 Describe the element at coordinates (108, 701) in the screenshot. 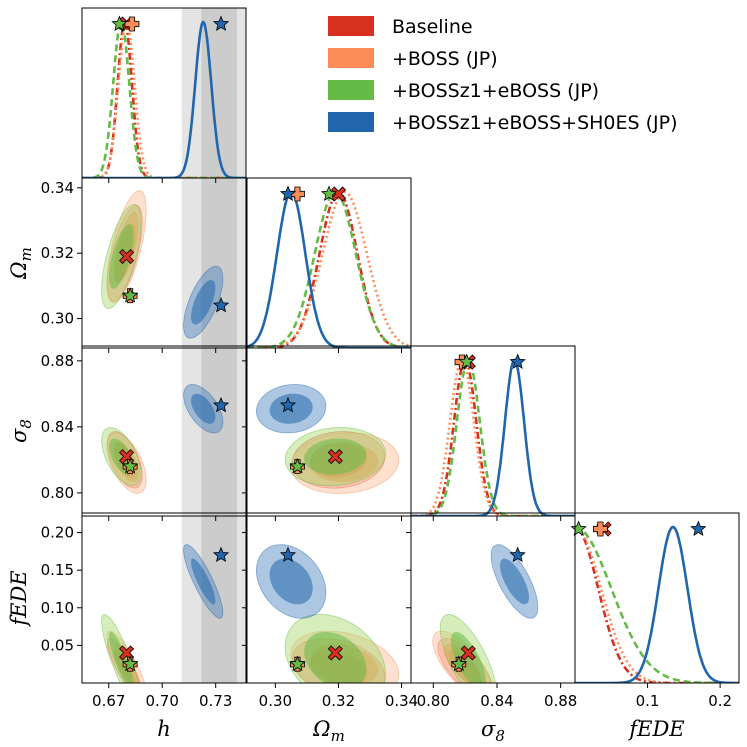

I see `x-tick-label: 0.67` at that location.